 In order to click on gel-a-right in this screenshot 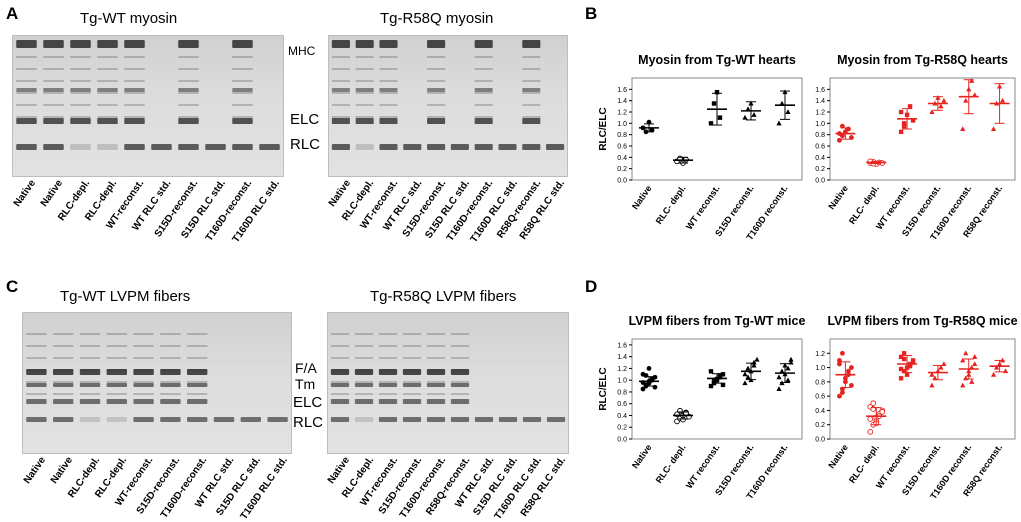, I will do `click(448, 106)`.